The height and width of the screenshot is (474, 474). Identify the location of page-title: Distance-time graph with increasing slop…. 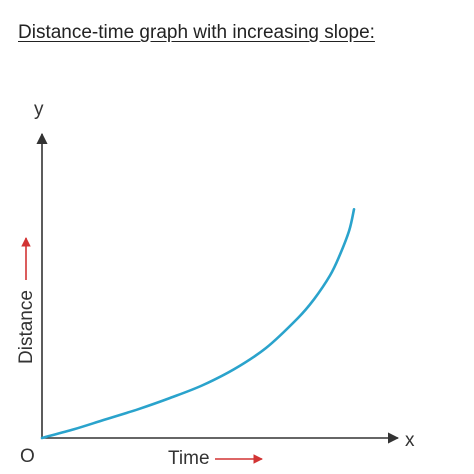
(196, 32).